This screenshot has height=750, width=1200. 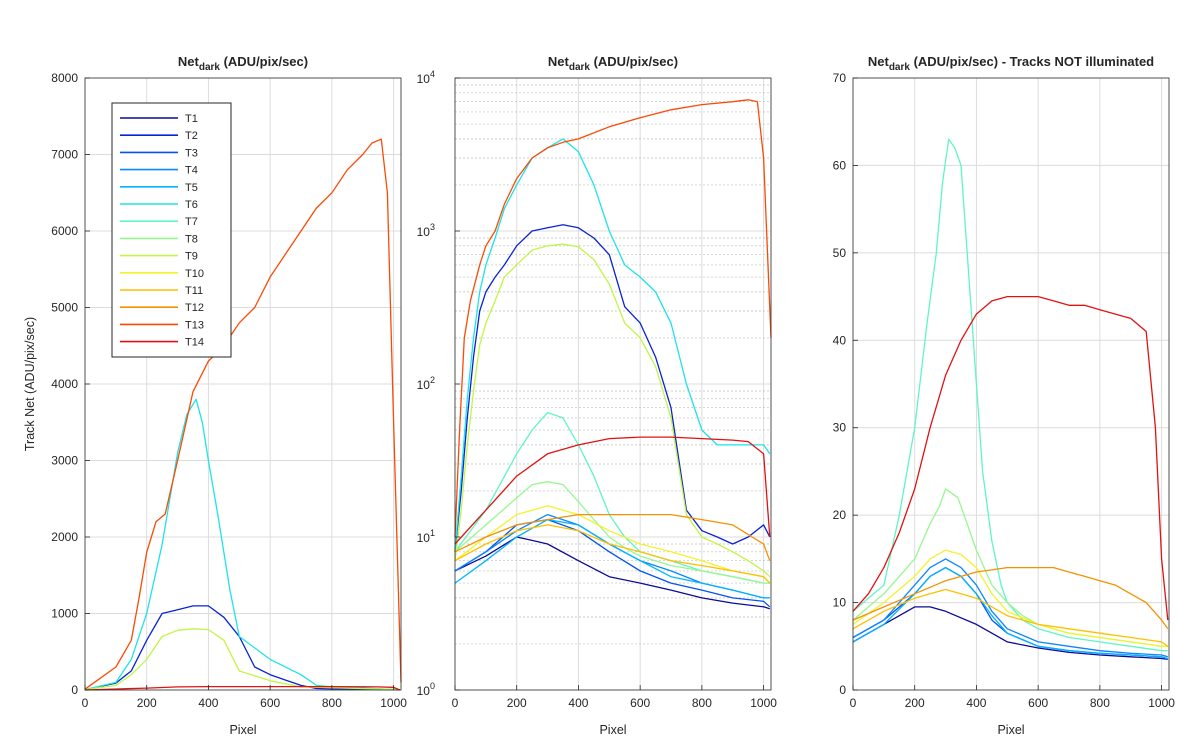 I want to click on legend-label-t6: T6, so click(x=191, y=205).